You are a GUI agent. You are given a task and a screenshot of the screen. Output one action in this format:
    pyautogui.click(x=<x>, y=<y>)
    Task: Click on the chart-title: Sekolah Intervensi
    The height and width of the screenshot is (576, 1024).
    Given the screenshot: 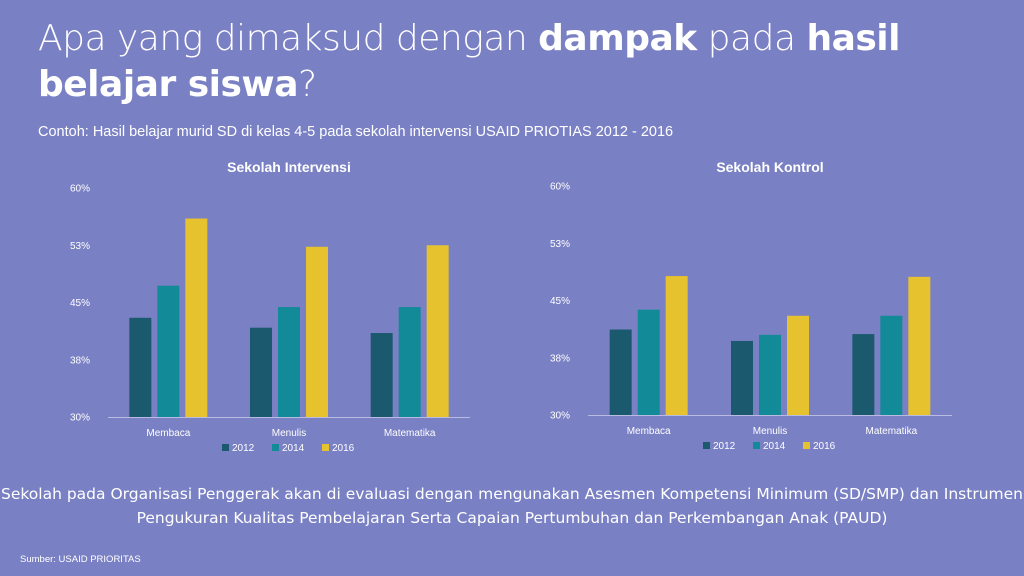 What is the action you would take?
    pyautogui.click(x=289, y=167)
    